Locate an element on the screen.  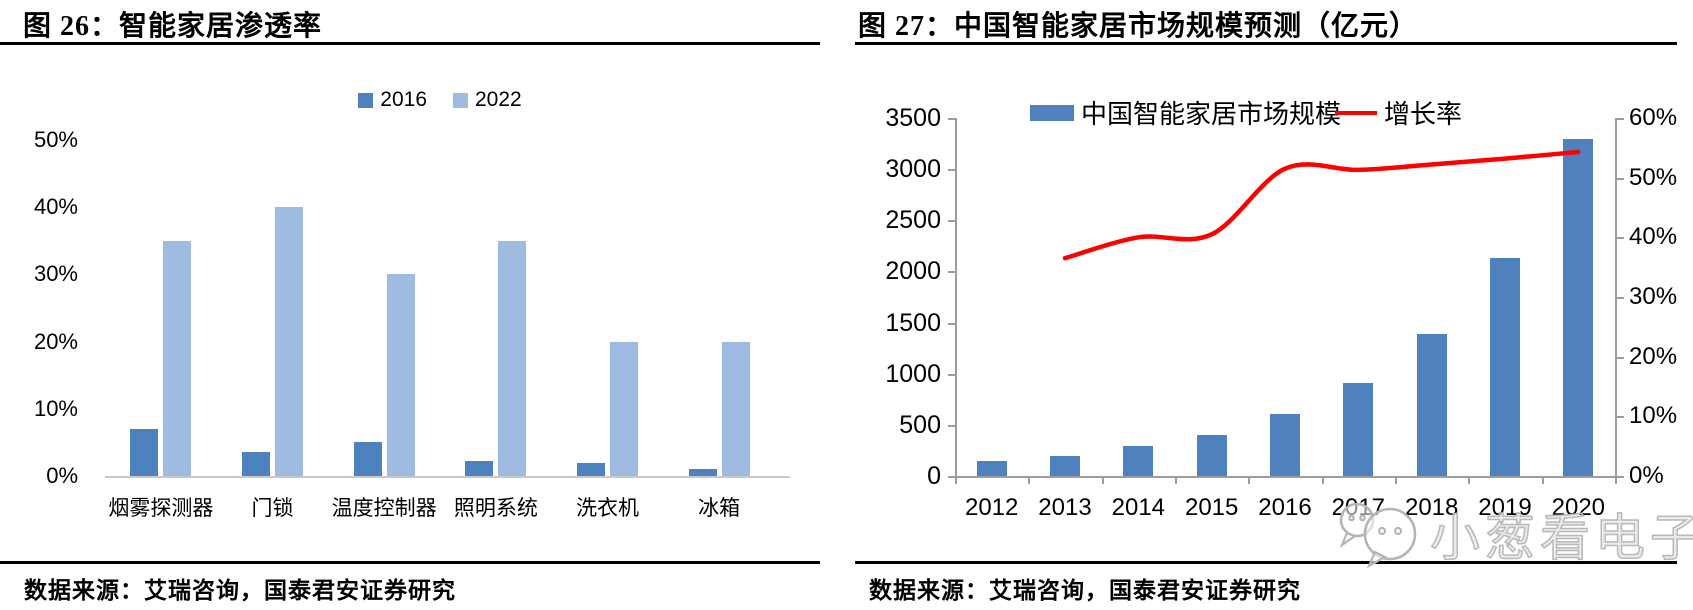
bar-2016-冰箱 is located at coordinates (702, 472).